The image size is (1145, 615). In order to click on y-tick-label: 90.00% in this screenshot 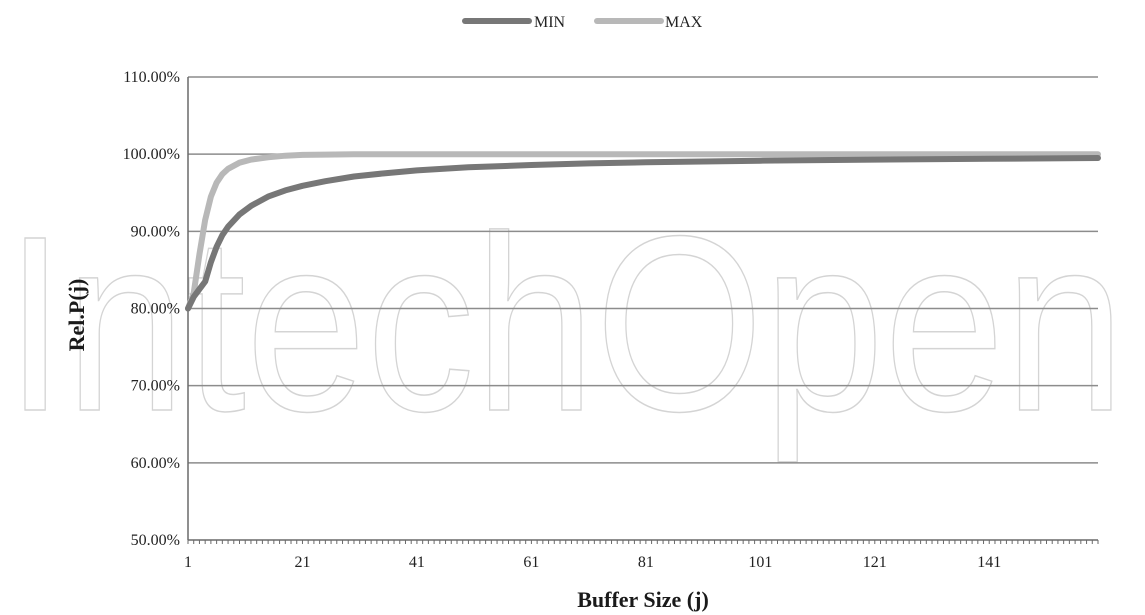, I will do `click(155, 231)`.